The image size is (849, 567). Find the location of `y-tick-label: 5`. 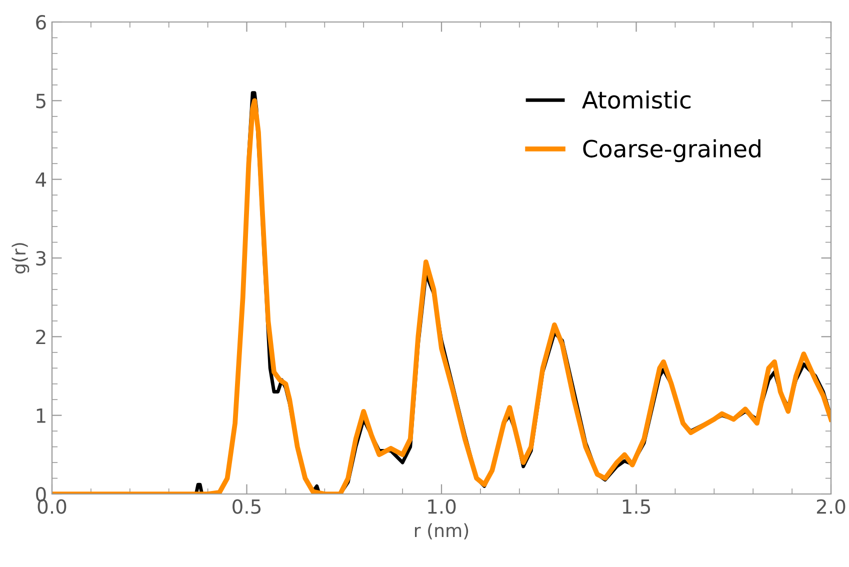

y-tick-label: 5 is located at coordinates (41, 101).